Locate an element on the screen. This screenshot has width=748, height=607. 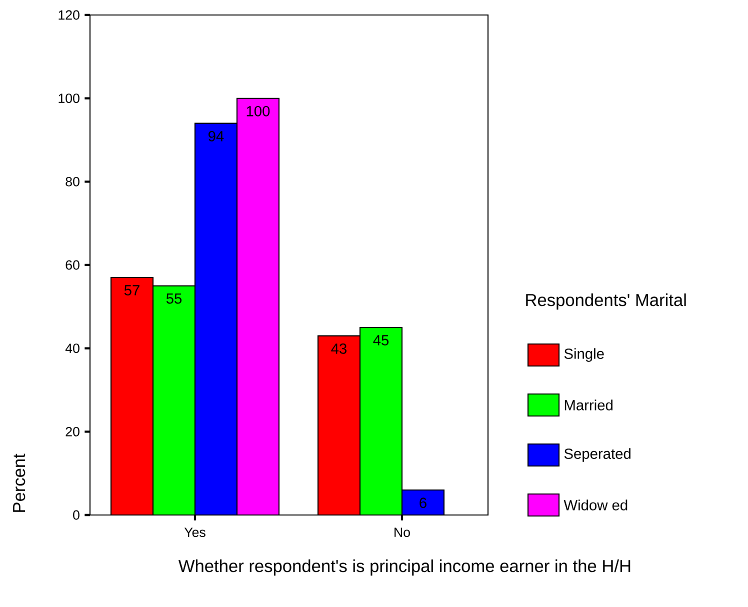
x-tick-label: Yes is located at coordinates (195, 533).